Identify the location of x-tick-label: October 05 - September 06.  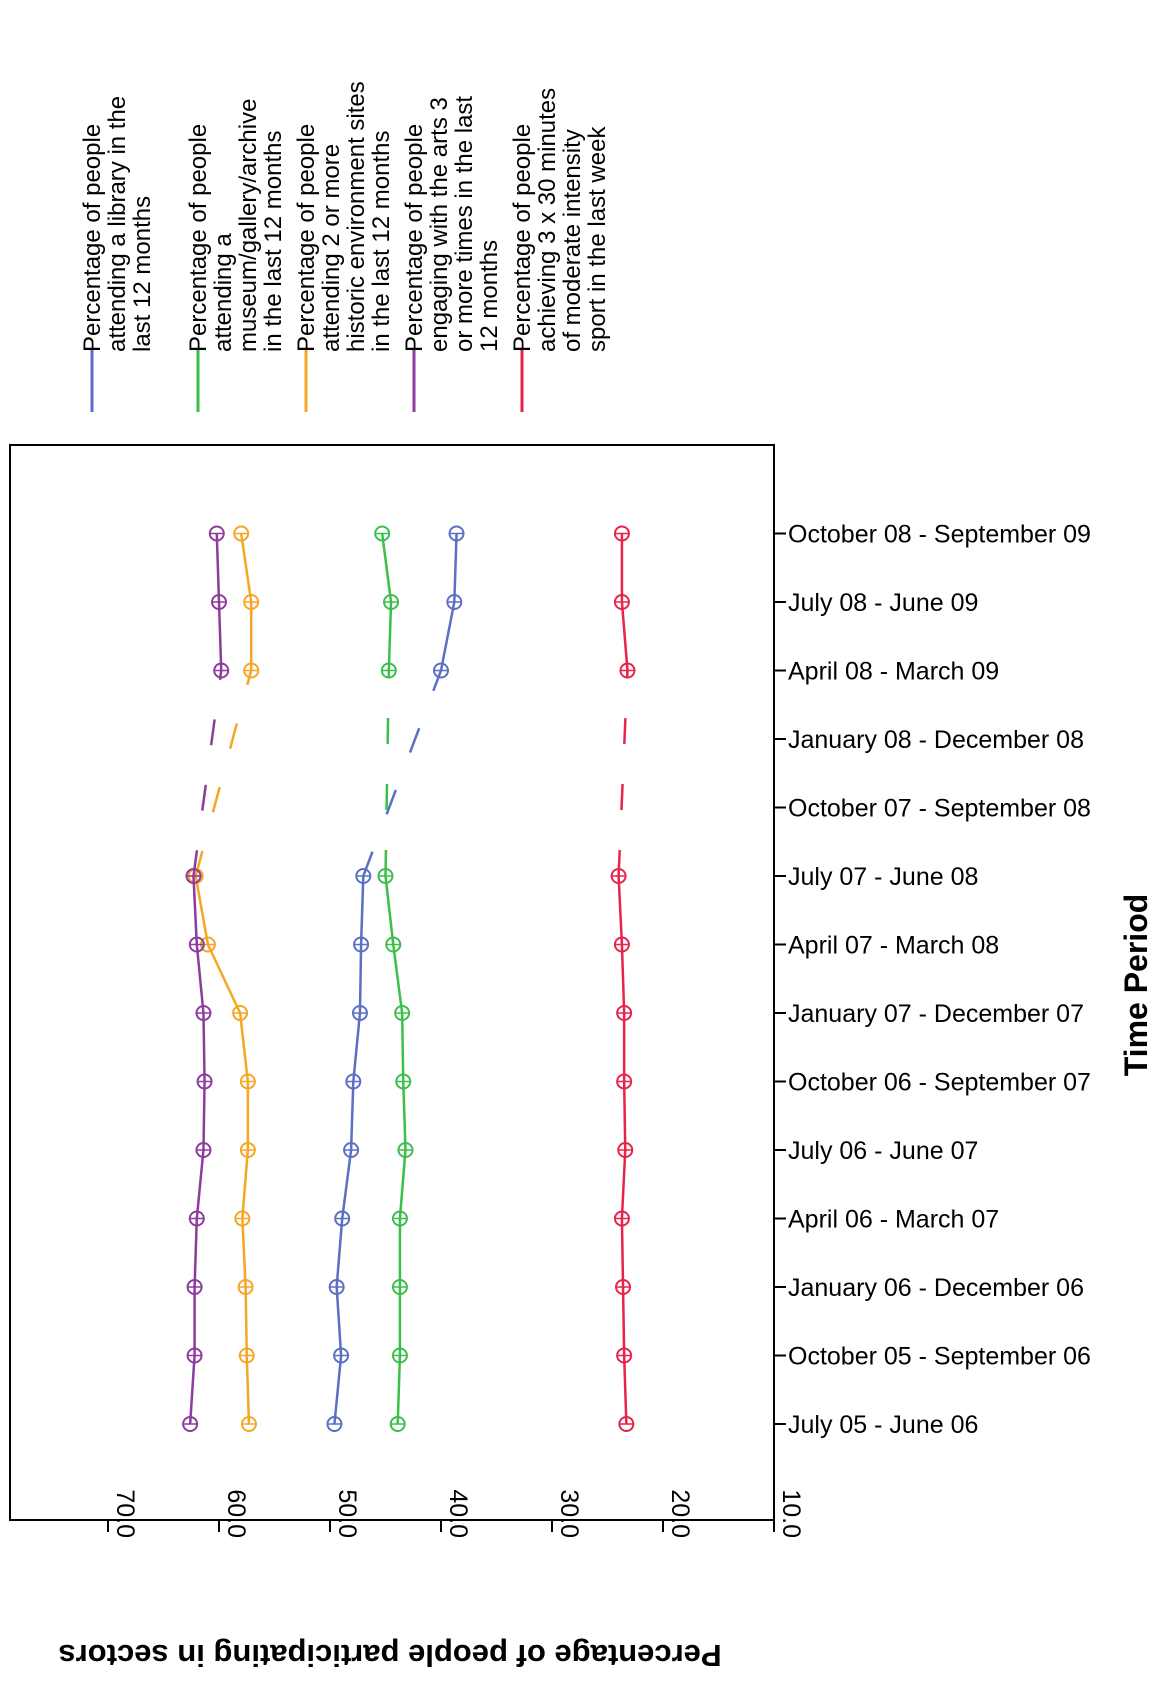
(939, 1357).